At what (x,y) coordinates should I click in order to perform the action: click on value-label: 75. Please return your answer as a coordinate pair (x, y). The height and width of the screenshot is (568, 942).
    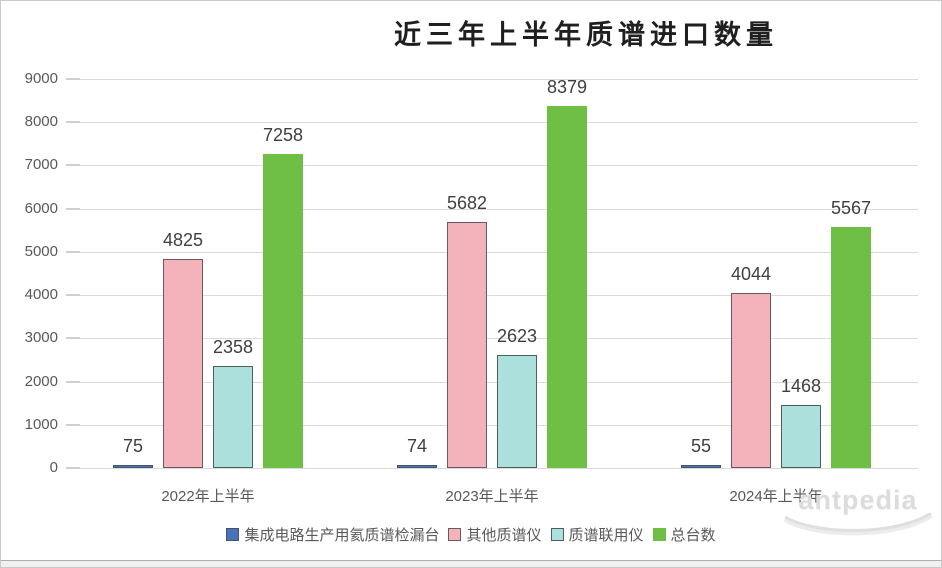
    Looking at the image, I should click on (133, 446).